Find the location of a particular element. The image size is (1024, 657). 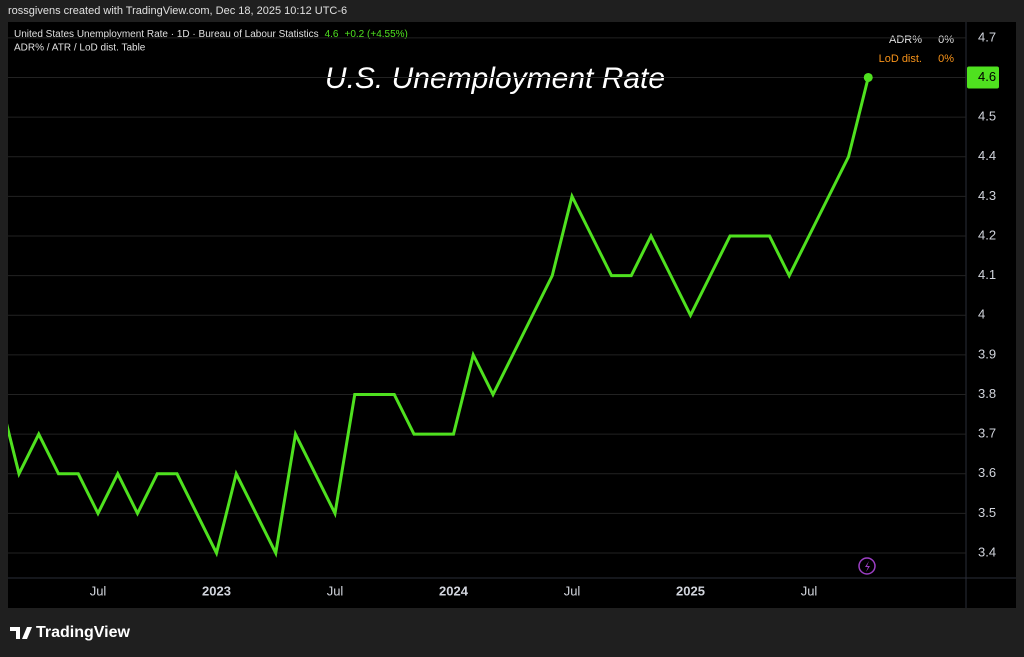

y-tick-label: 4.2 is located at coordinates (987, 234).